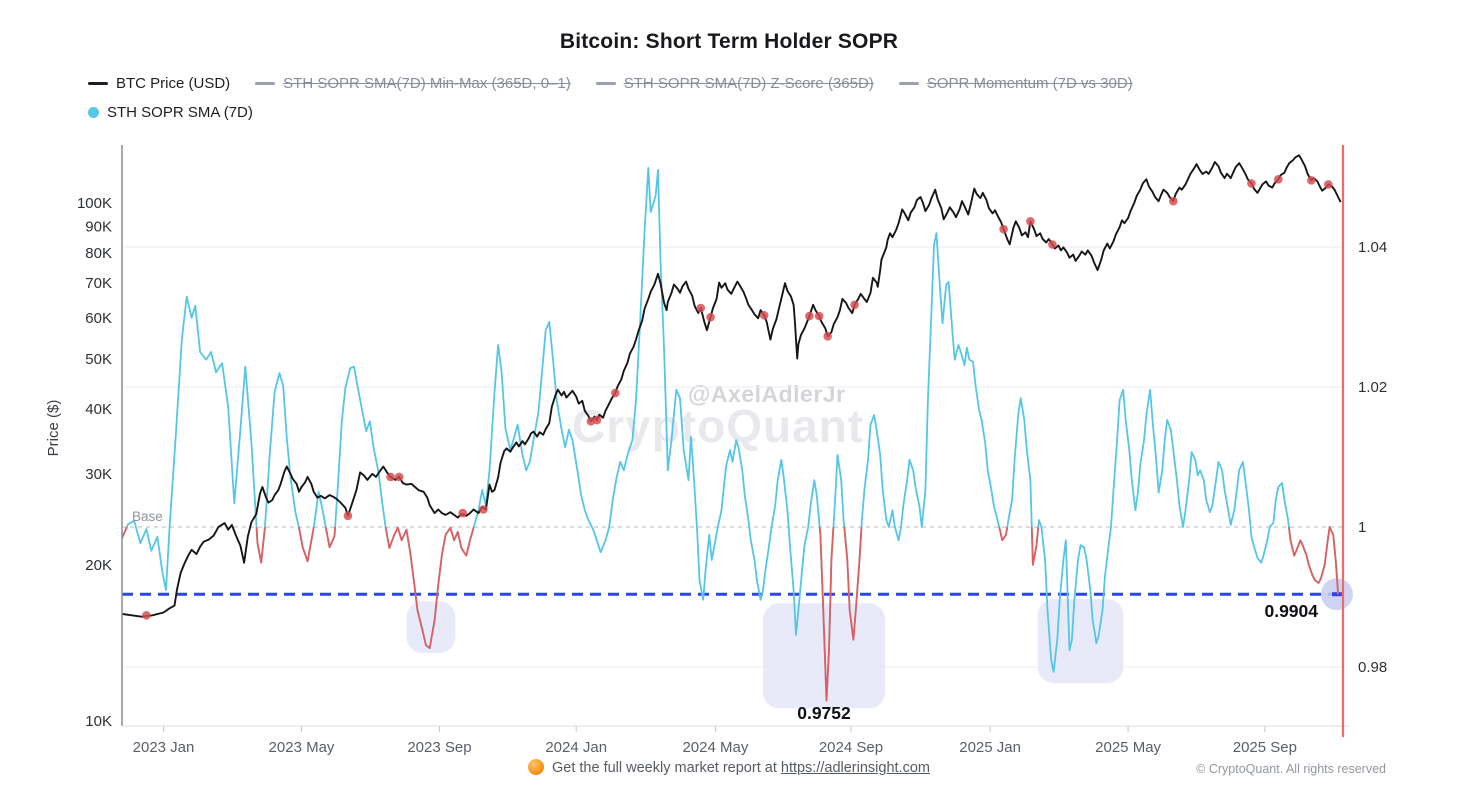 The width and height of the screenshot is (1458, 798). I want to click on y-left-tick-label: 60K, so click(98, 318).